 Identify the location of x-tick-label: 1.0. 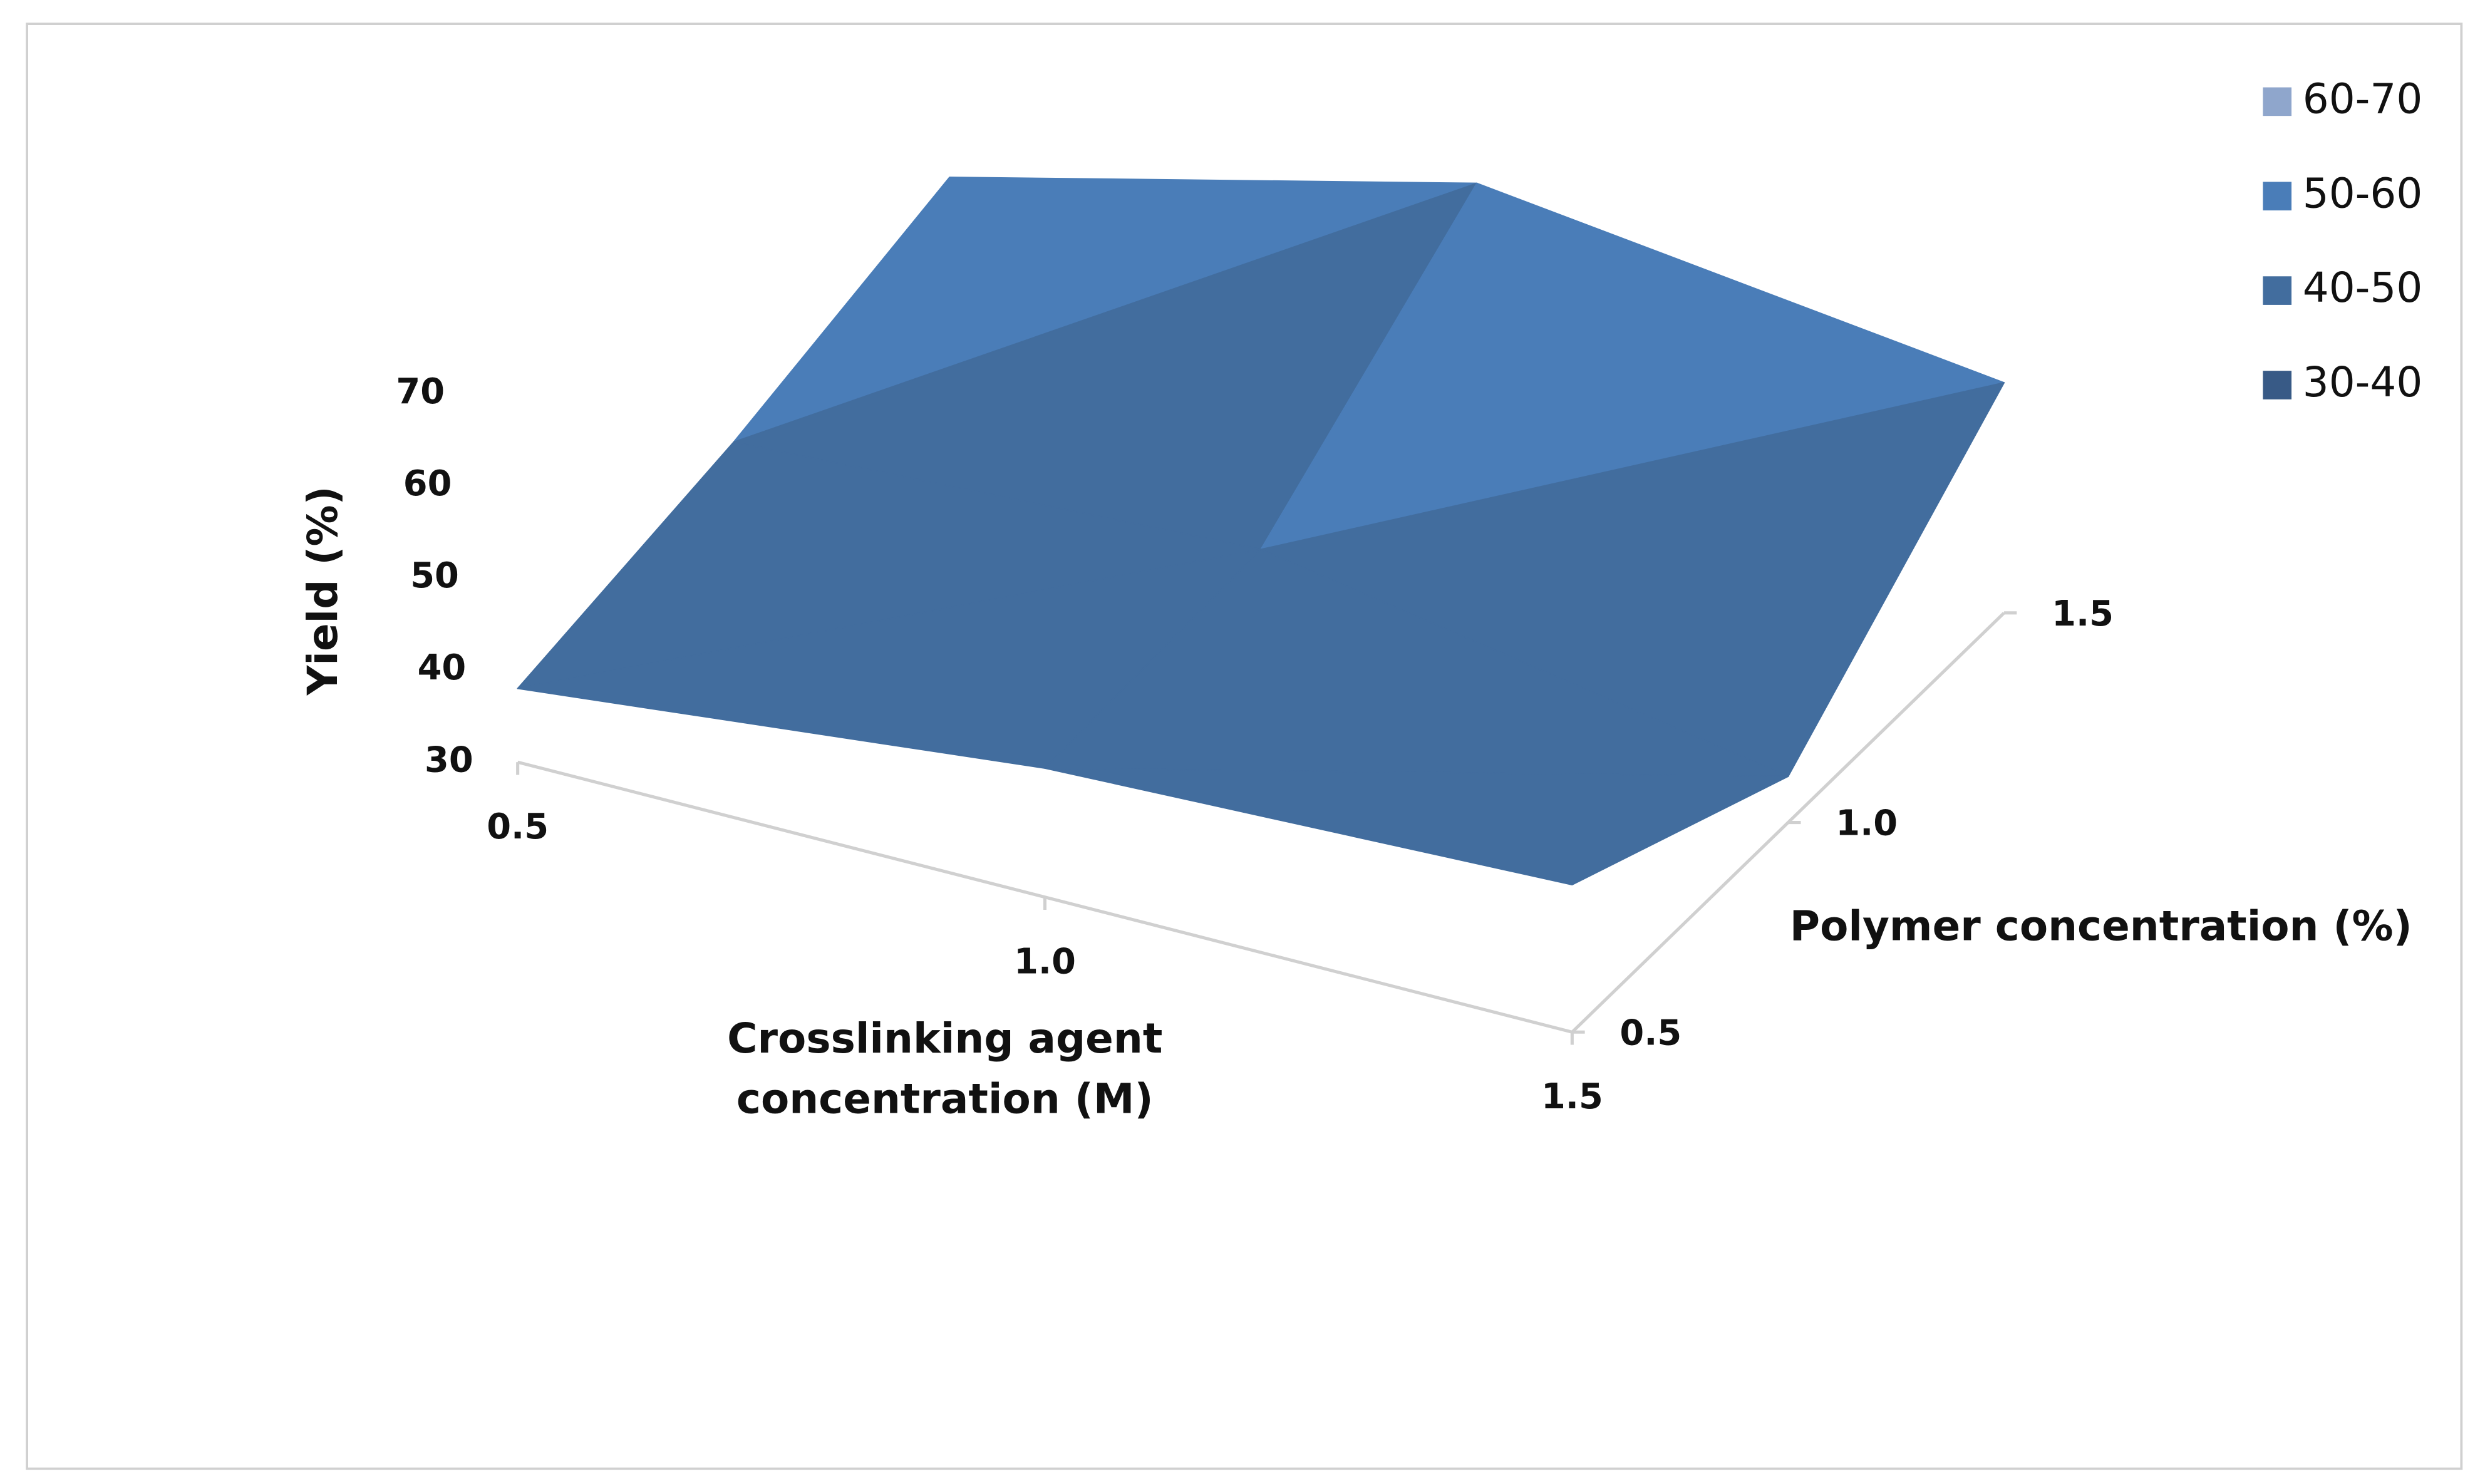
(1045, 961).